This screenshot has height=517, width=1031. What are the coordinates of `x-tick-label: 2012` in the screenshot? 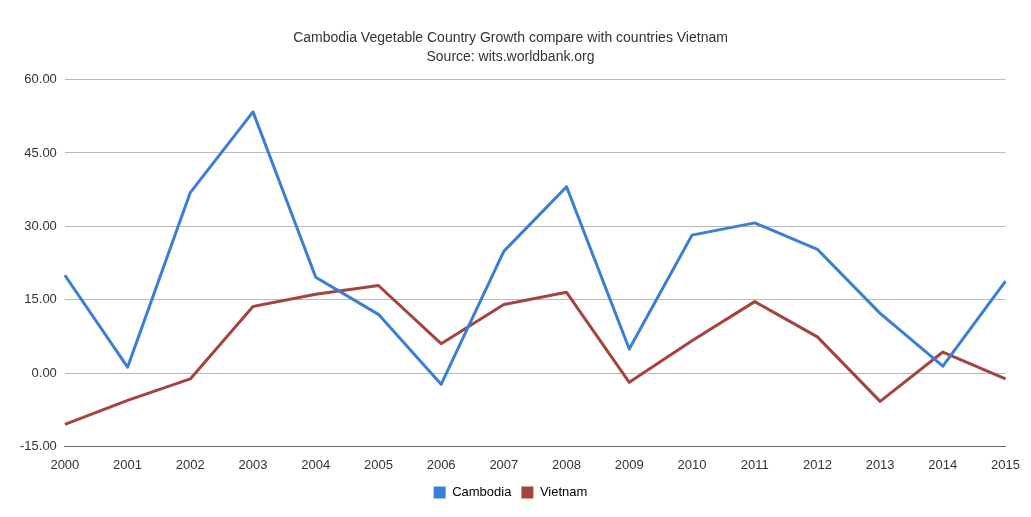 It's located at (817, 464).